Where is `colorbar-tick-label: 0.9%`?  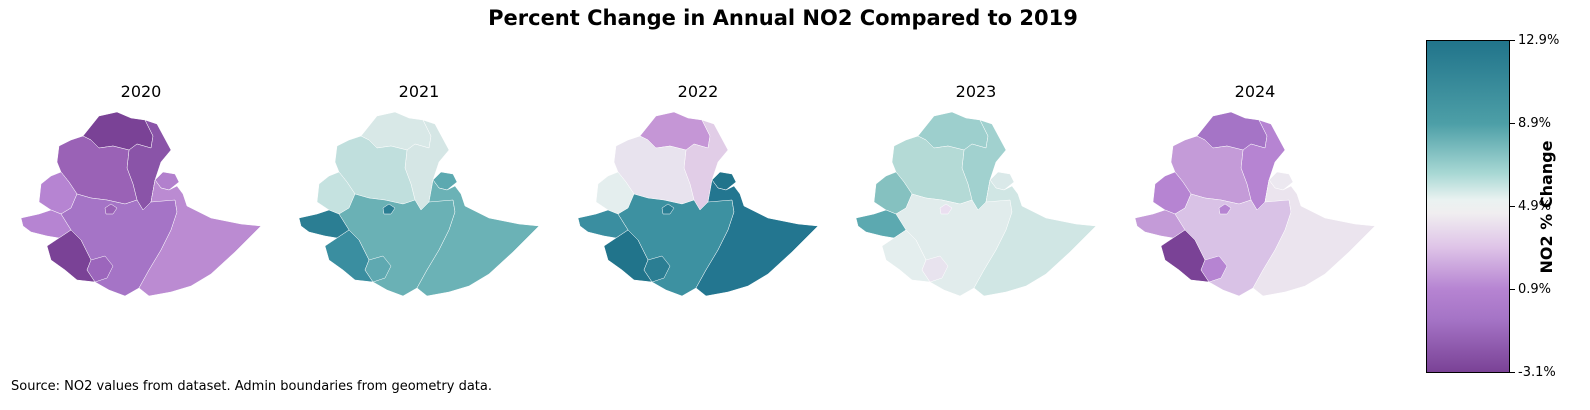
colorbar-tick-label: 0.9% is located at coordinates (1535, 289).